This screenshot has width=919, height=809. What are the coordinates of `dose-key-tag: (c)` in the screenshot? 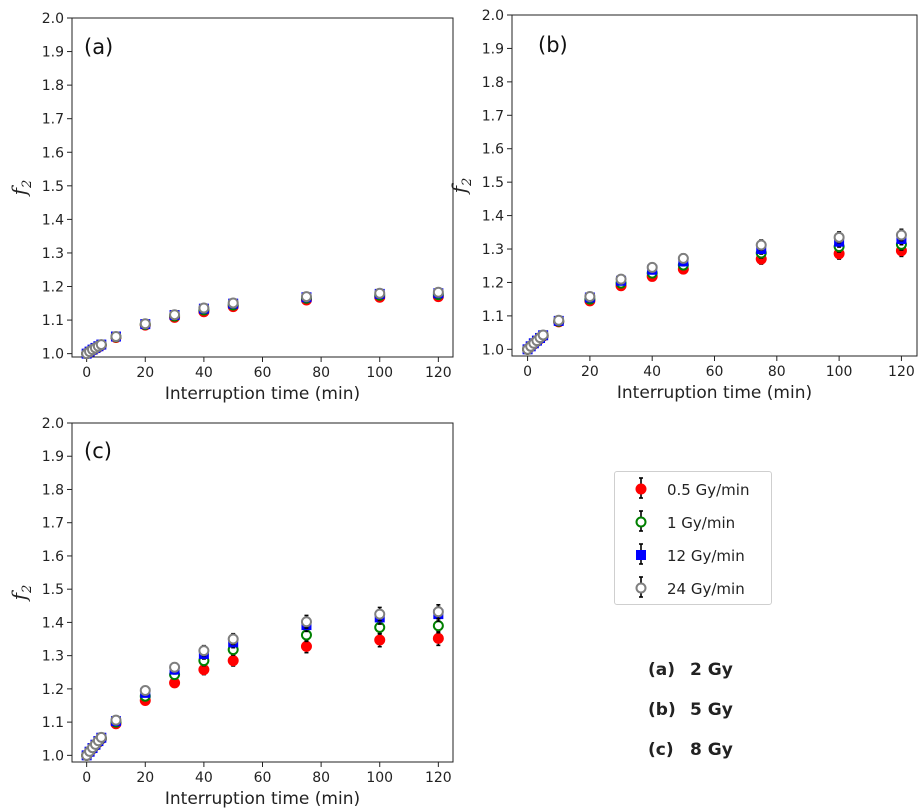 It's located at (661, 750).